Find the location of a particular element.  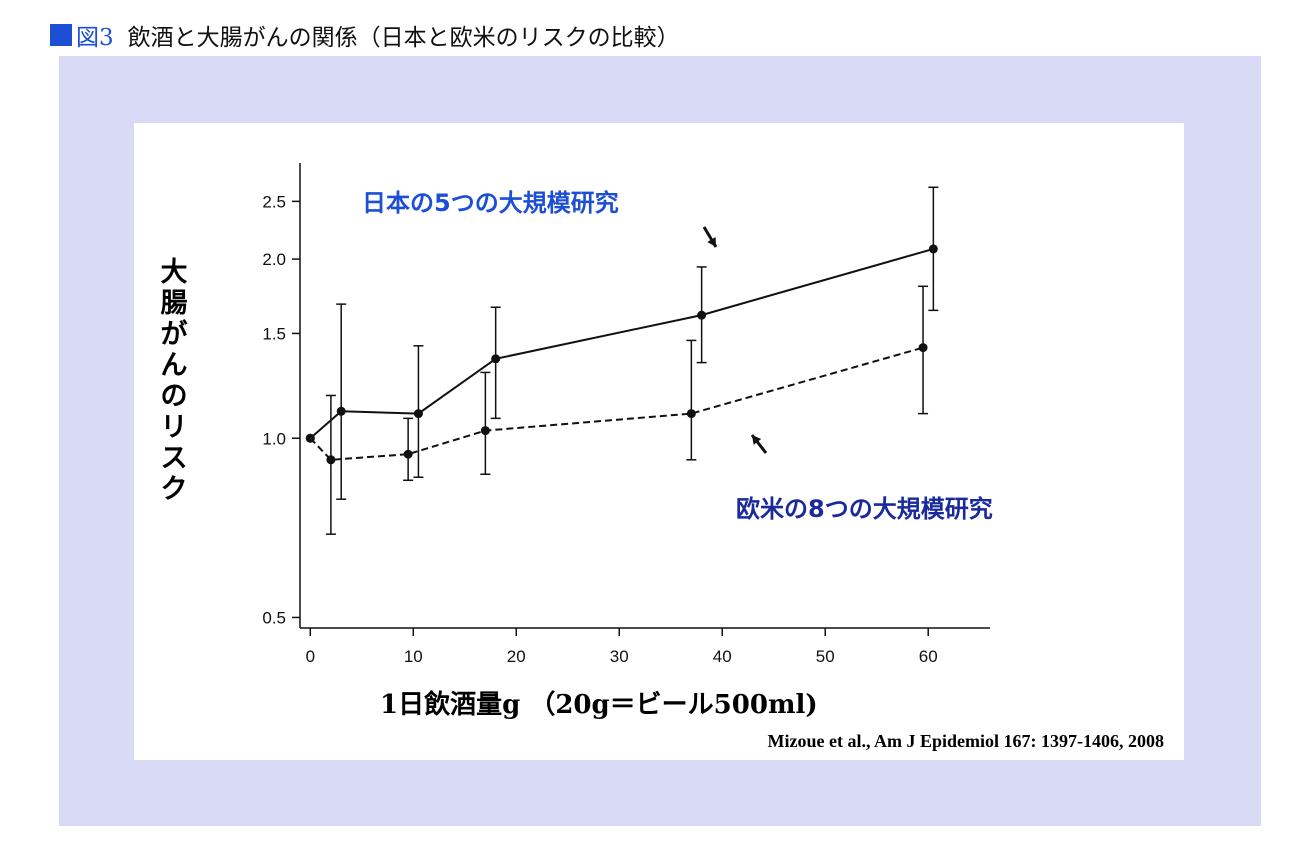

arrow-japan-icon is located at coordinates (710, 237).